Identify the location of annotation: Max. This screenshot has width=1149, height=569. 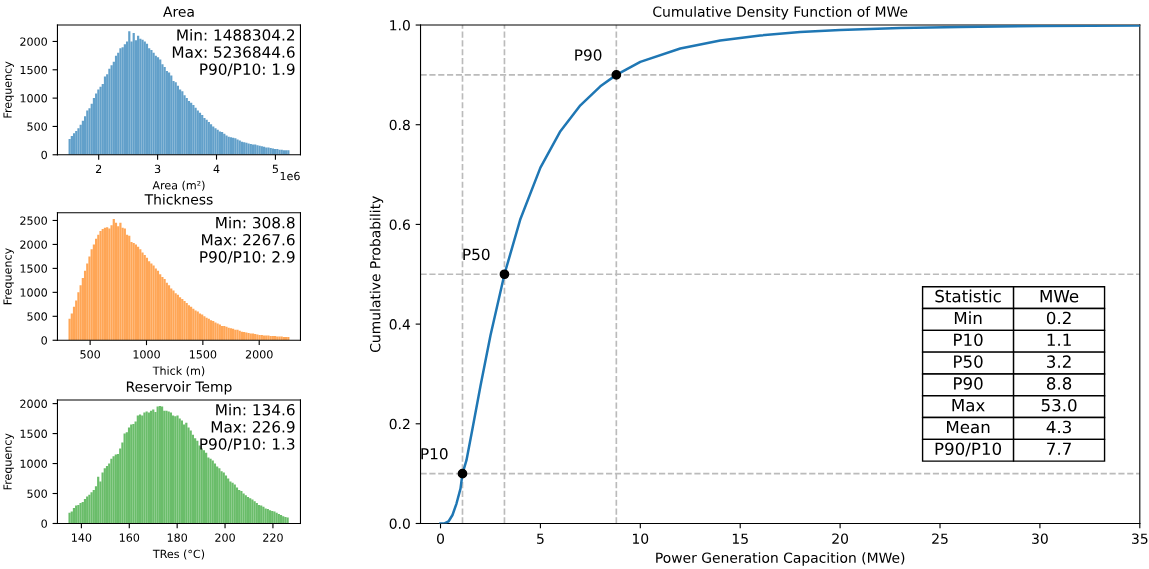
(968, 405).